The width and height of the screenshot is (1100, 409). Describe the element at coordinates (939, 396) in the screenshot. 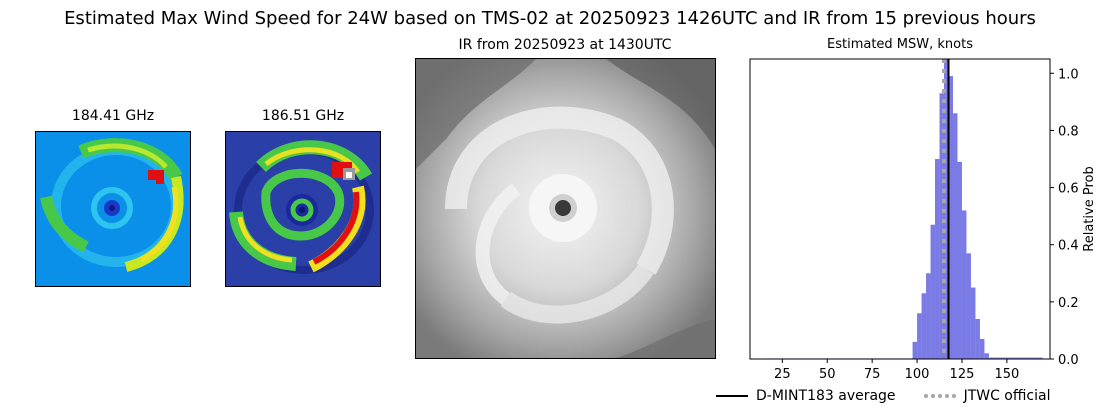

I see `legend-swatch-jtwc` at that location.